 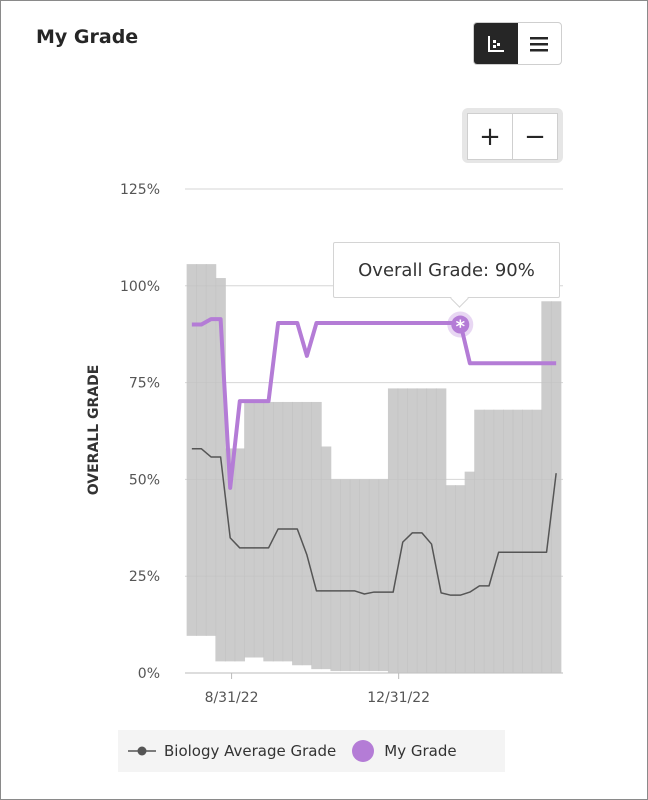 I want to click on y-tick-label: 25%, so click(x=144, y=577).